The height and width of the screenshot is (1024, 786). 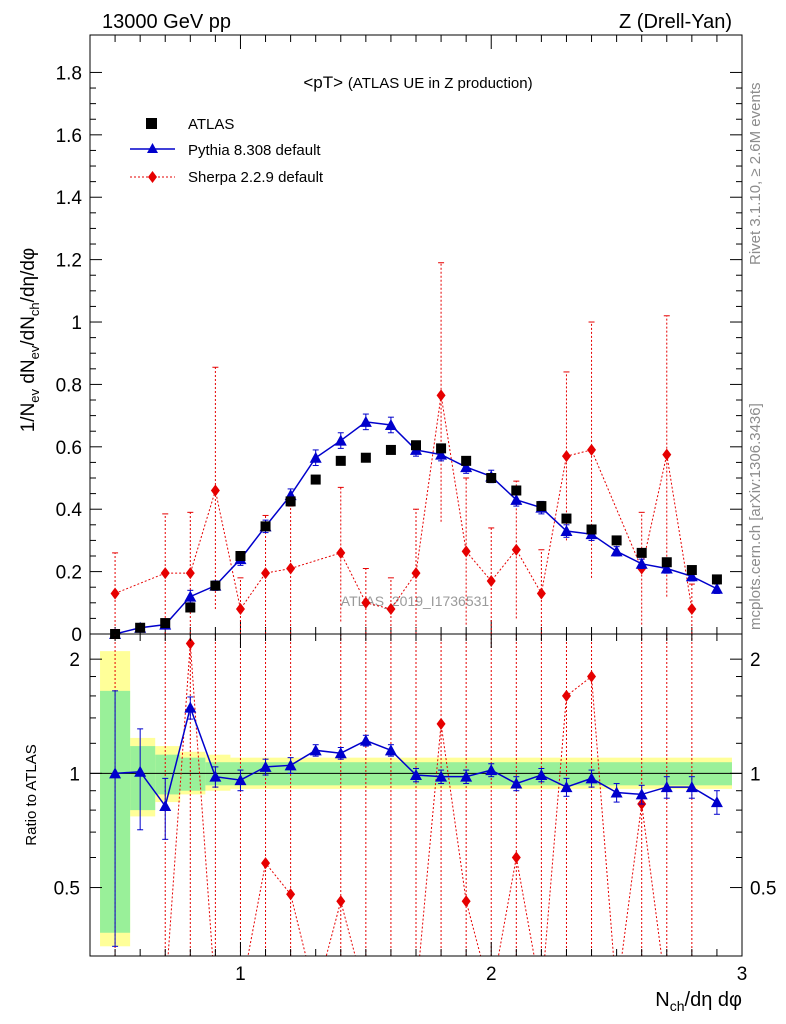 I want to click on header-left: 13000 GeV pp, so click(x=166, y=22).